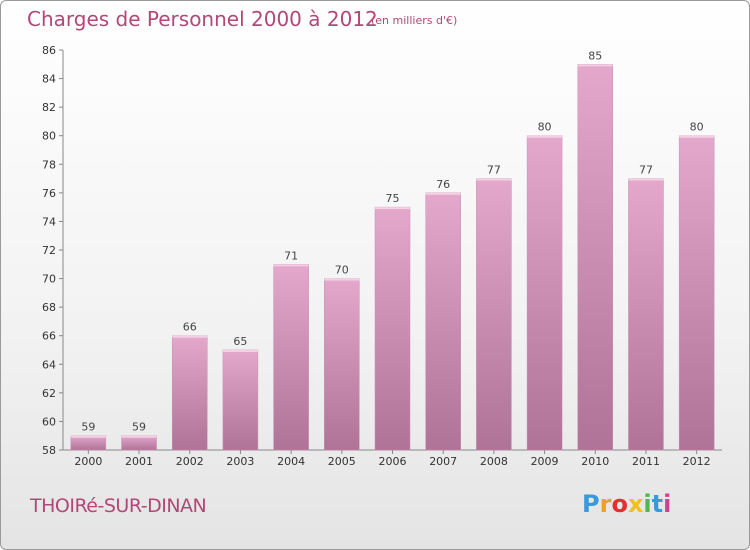 This screenshot has width=750, height=550. I want to click on y-tick-label: 60, so click(49, 421).